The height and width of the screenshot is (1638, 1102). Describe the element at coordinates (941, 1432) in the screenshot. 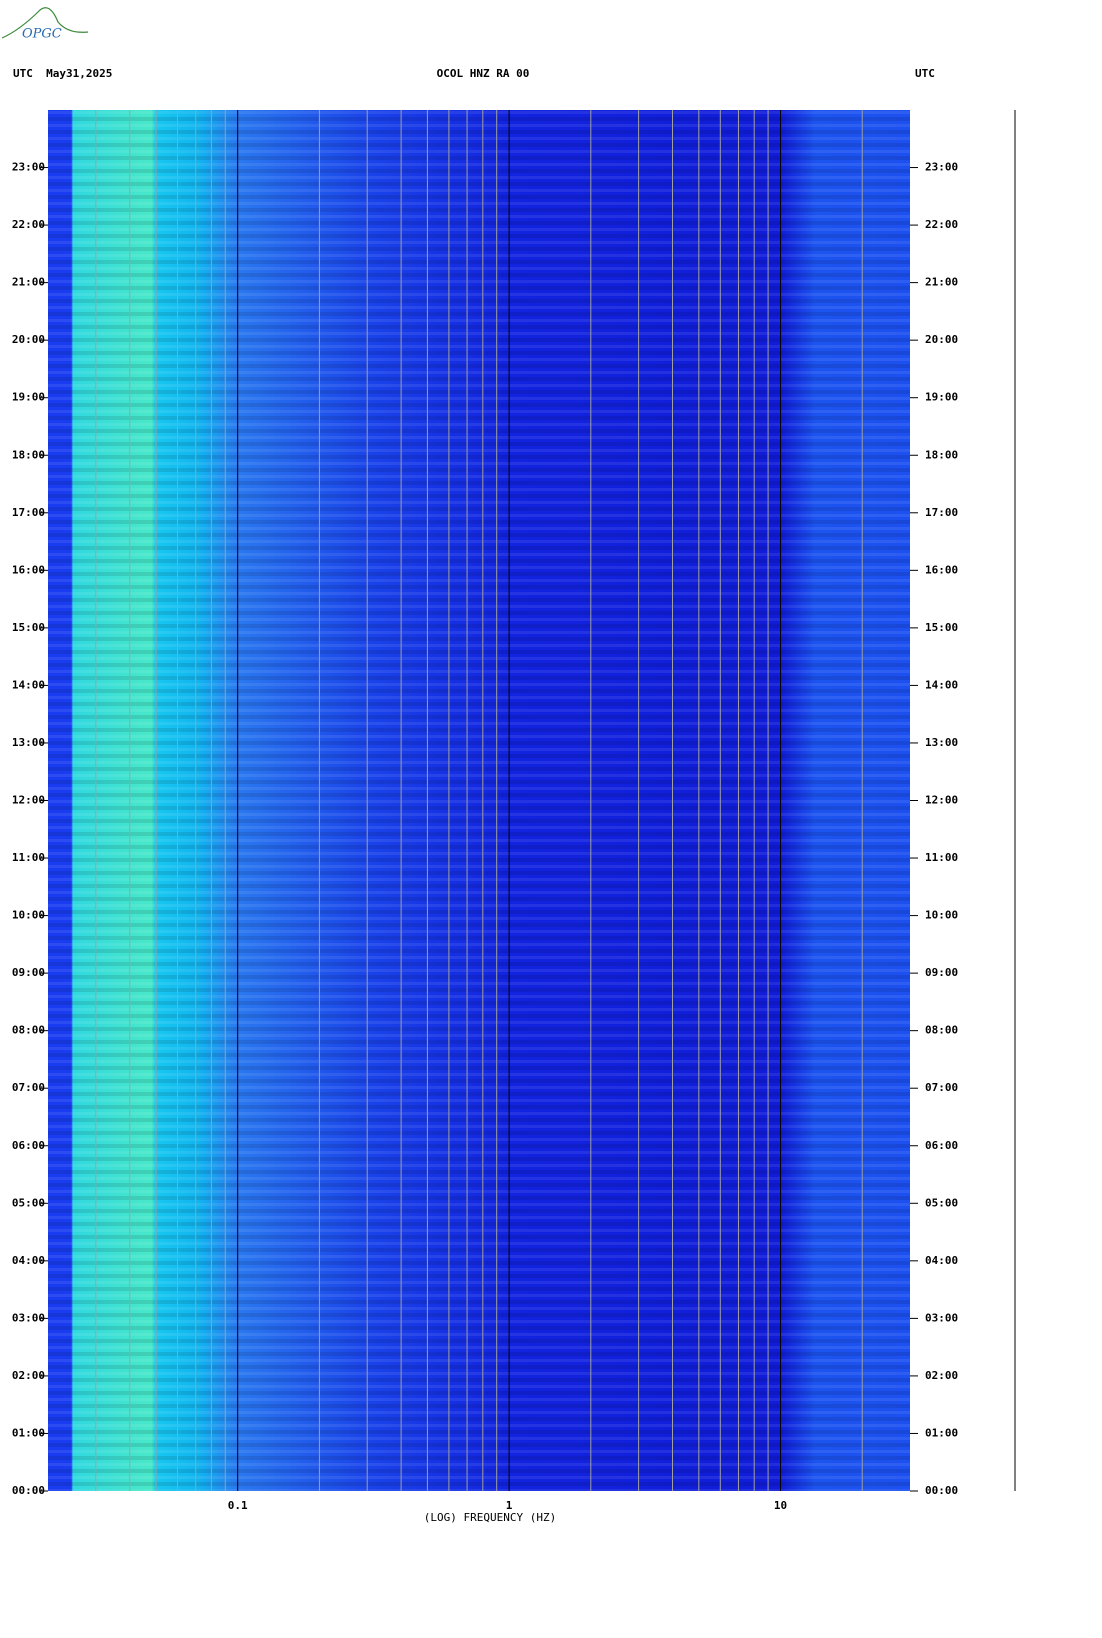

I see `y-tick-label-right: 01:00` at that location.